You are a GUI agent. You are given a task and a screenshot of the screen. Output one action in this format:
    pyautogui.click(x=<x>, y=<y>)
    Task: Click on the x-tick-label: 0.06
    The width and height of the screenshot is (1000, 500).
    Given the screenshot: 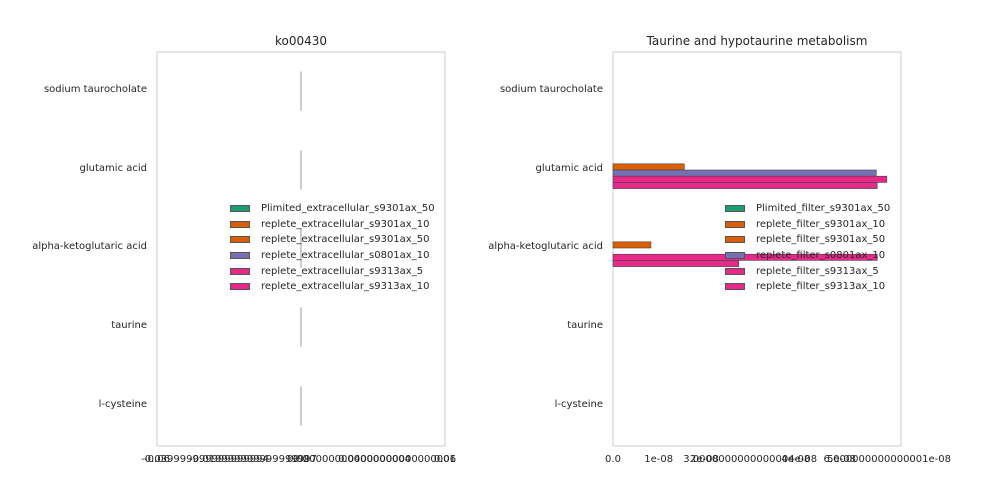 What is the action you would take?
    pyautogui.click(x=445, y=459)
    